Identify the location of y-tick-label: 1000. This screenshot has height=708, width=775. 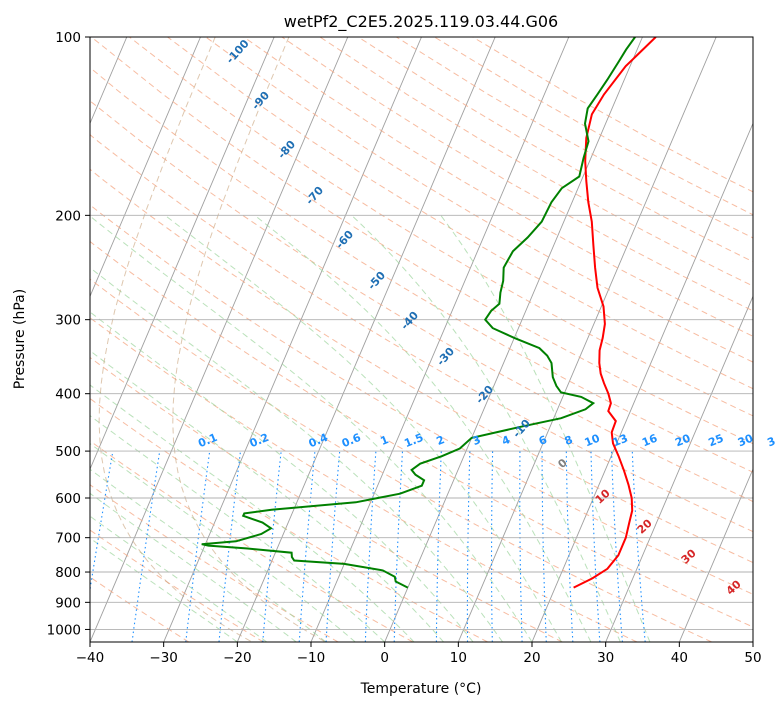
(64, 630).